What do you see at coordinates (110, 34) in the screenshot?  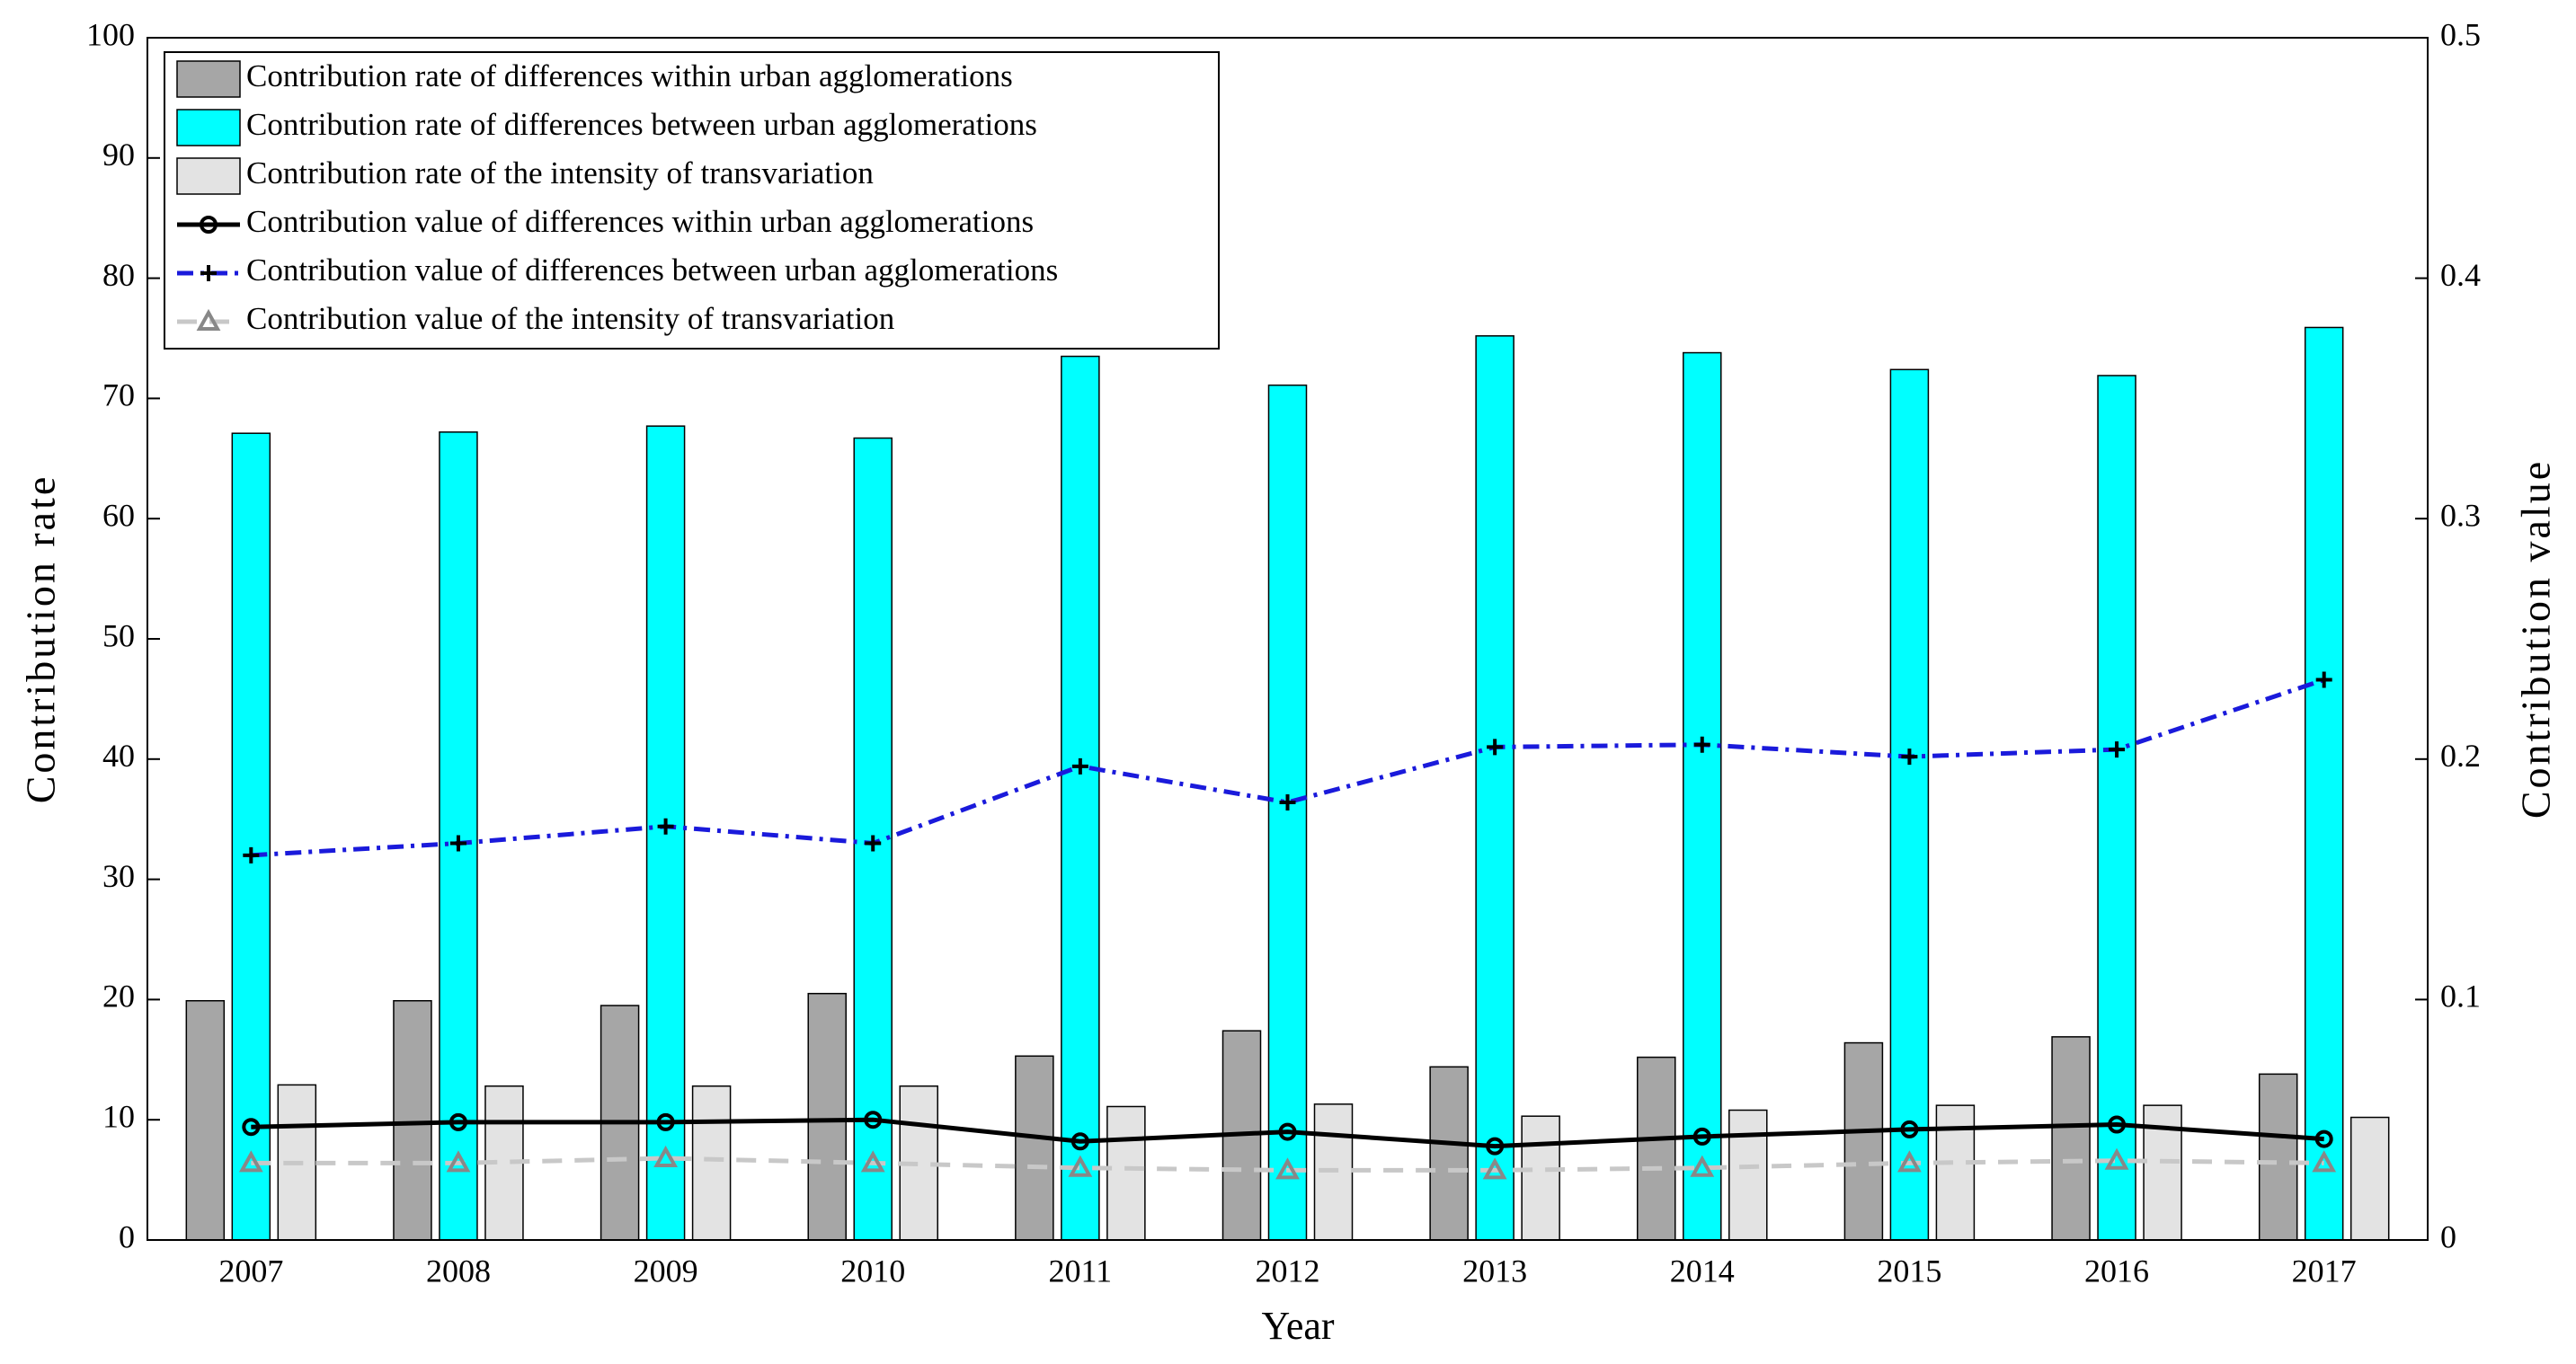 I see `y-tick-label: 100` at bounding box center [110, 34].